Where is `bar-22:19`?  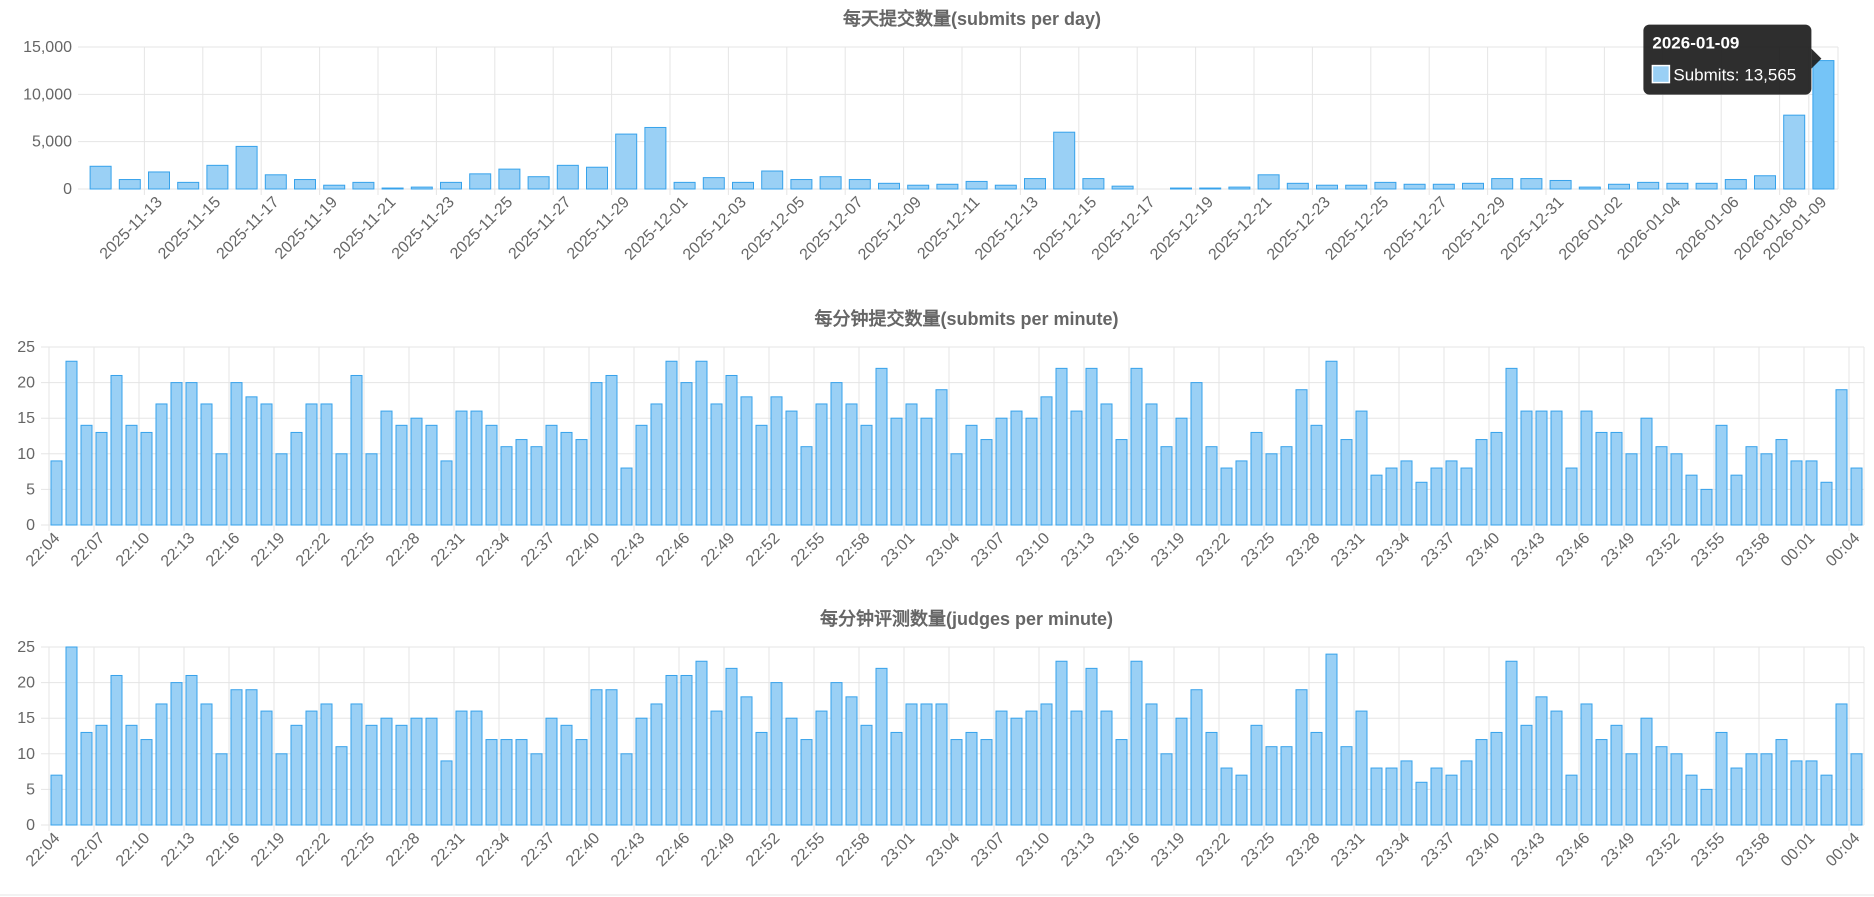
bar-22:19 is located at coordinates (281, 489).